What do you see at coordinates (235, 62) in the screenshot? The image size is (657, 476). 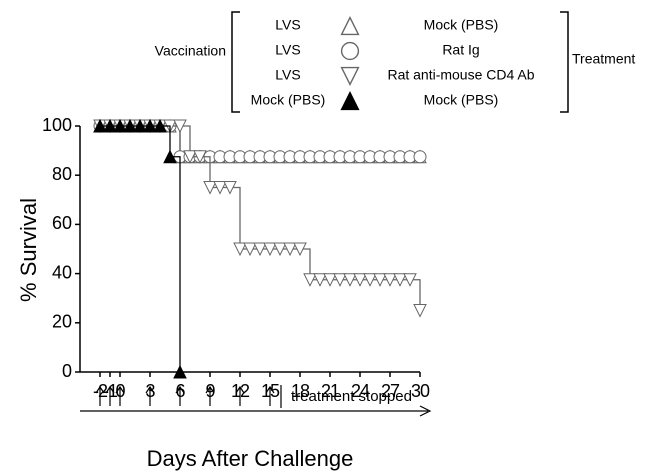 I see `legend-bracket-left` at bounding box center [235, 62].